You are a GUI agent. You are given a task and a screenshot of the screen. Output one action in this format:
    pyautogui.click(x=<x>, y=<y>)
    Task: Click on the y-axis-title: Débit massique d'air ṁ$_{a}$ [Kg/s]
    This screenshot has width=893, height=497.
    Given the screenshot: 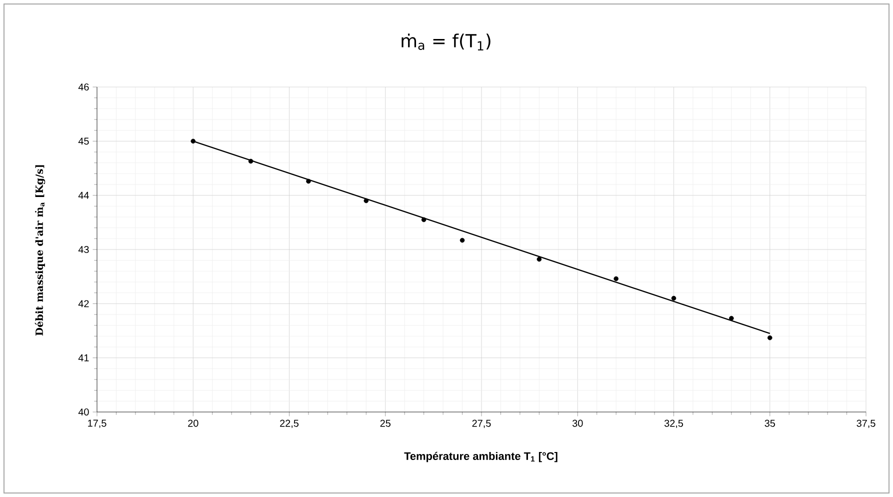 What is the action you would take?
    pyautogui.click(x=40, y=250)
    